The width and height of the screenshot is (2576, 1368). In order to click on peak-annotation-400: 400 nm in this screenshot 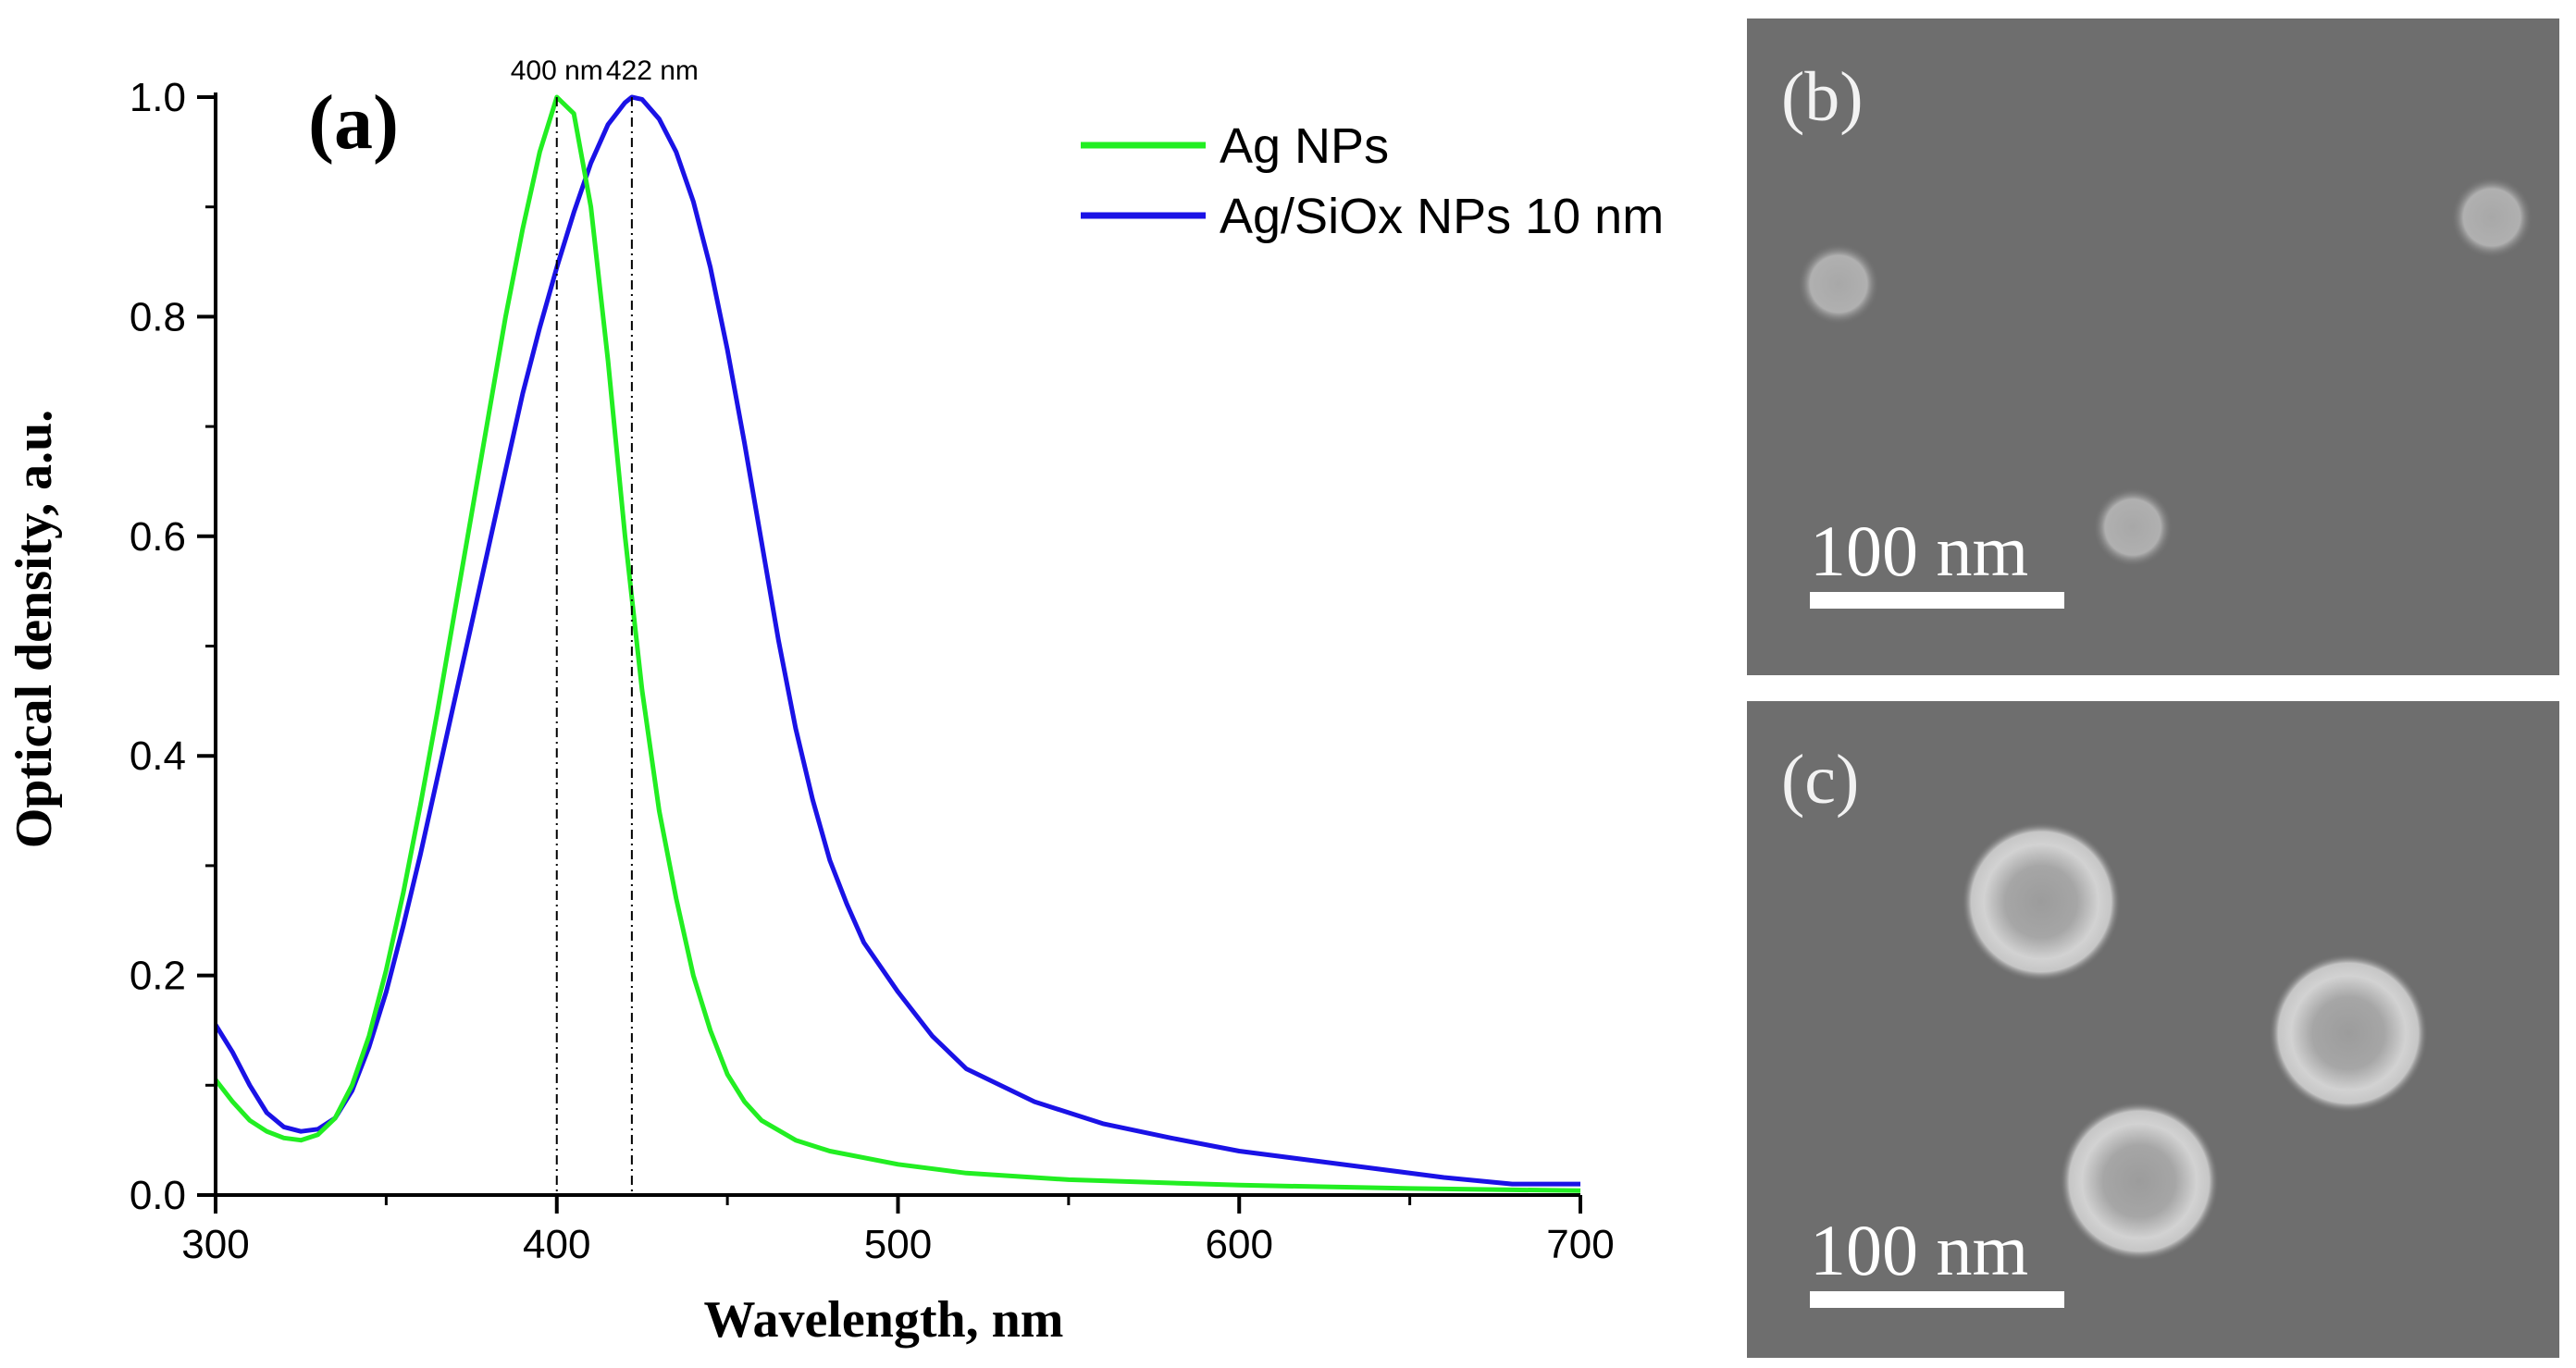, I will do `click(557, 70)`.